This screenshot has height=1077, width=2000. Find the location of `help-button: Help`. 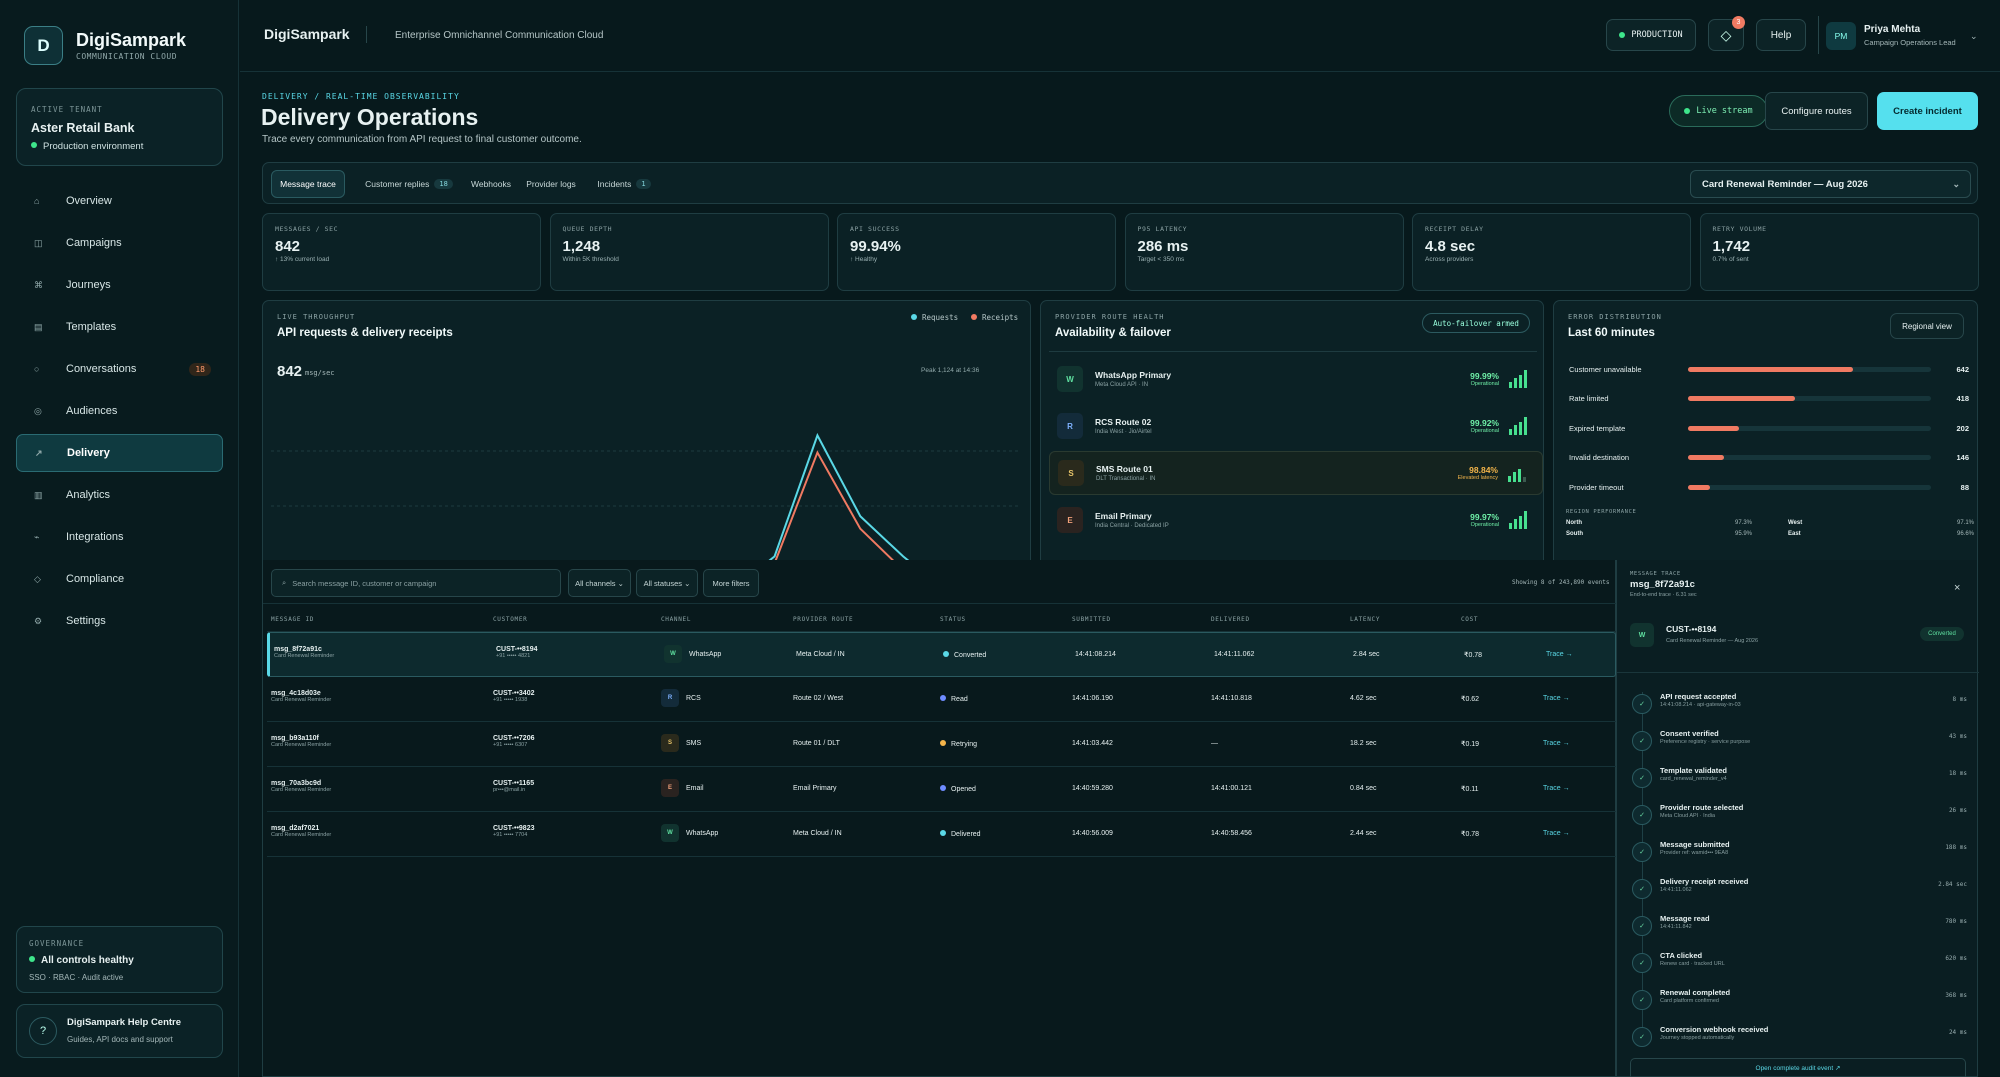

help-button: Help is located at coordinates (1781, 35).